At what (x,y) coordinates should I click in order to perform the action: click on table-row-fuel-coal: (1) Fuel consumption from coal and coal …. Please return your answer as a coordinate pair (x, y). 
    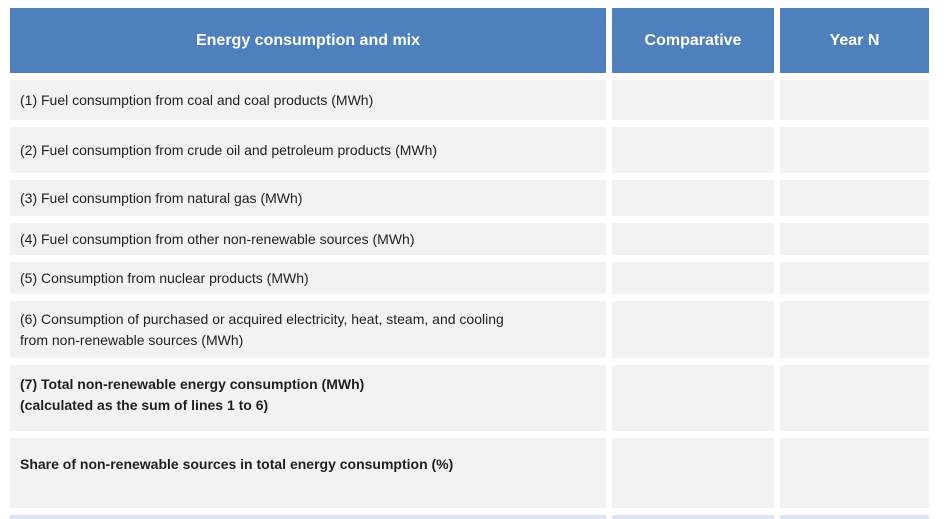
    Looking at the image, I should click on (469, 100).